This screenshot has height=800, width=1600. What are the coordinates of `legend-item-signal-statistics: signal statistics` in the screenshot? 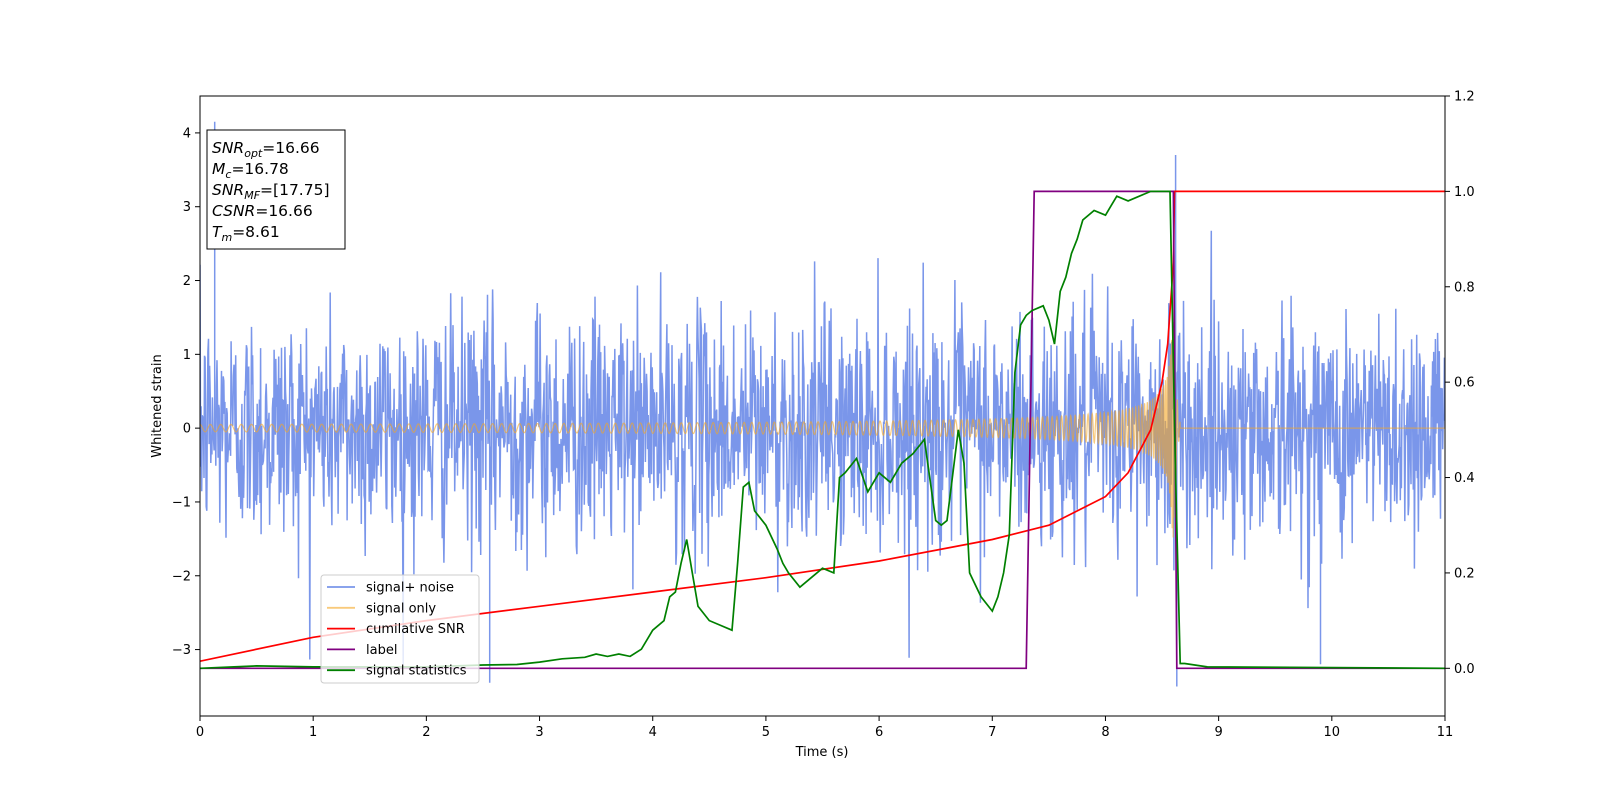 It's located at (397, 671).